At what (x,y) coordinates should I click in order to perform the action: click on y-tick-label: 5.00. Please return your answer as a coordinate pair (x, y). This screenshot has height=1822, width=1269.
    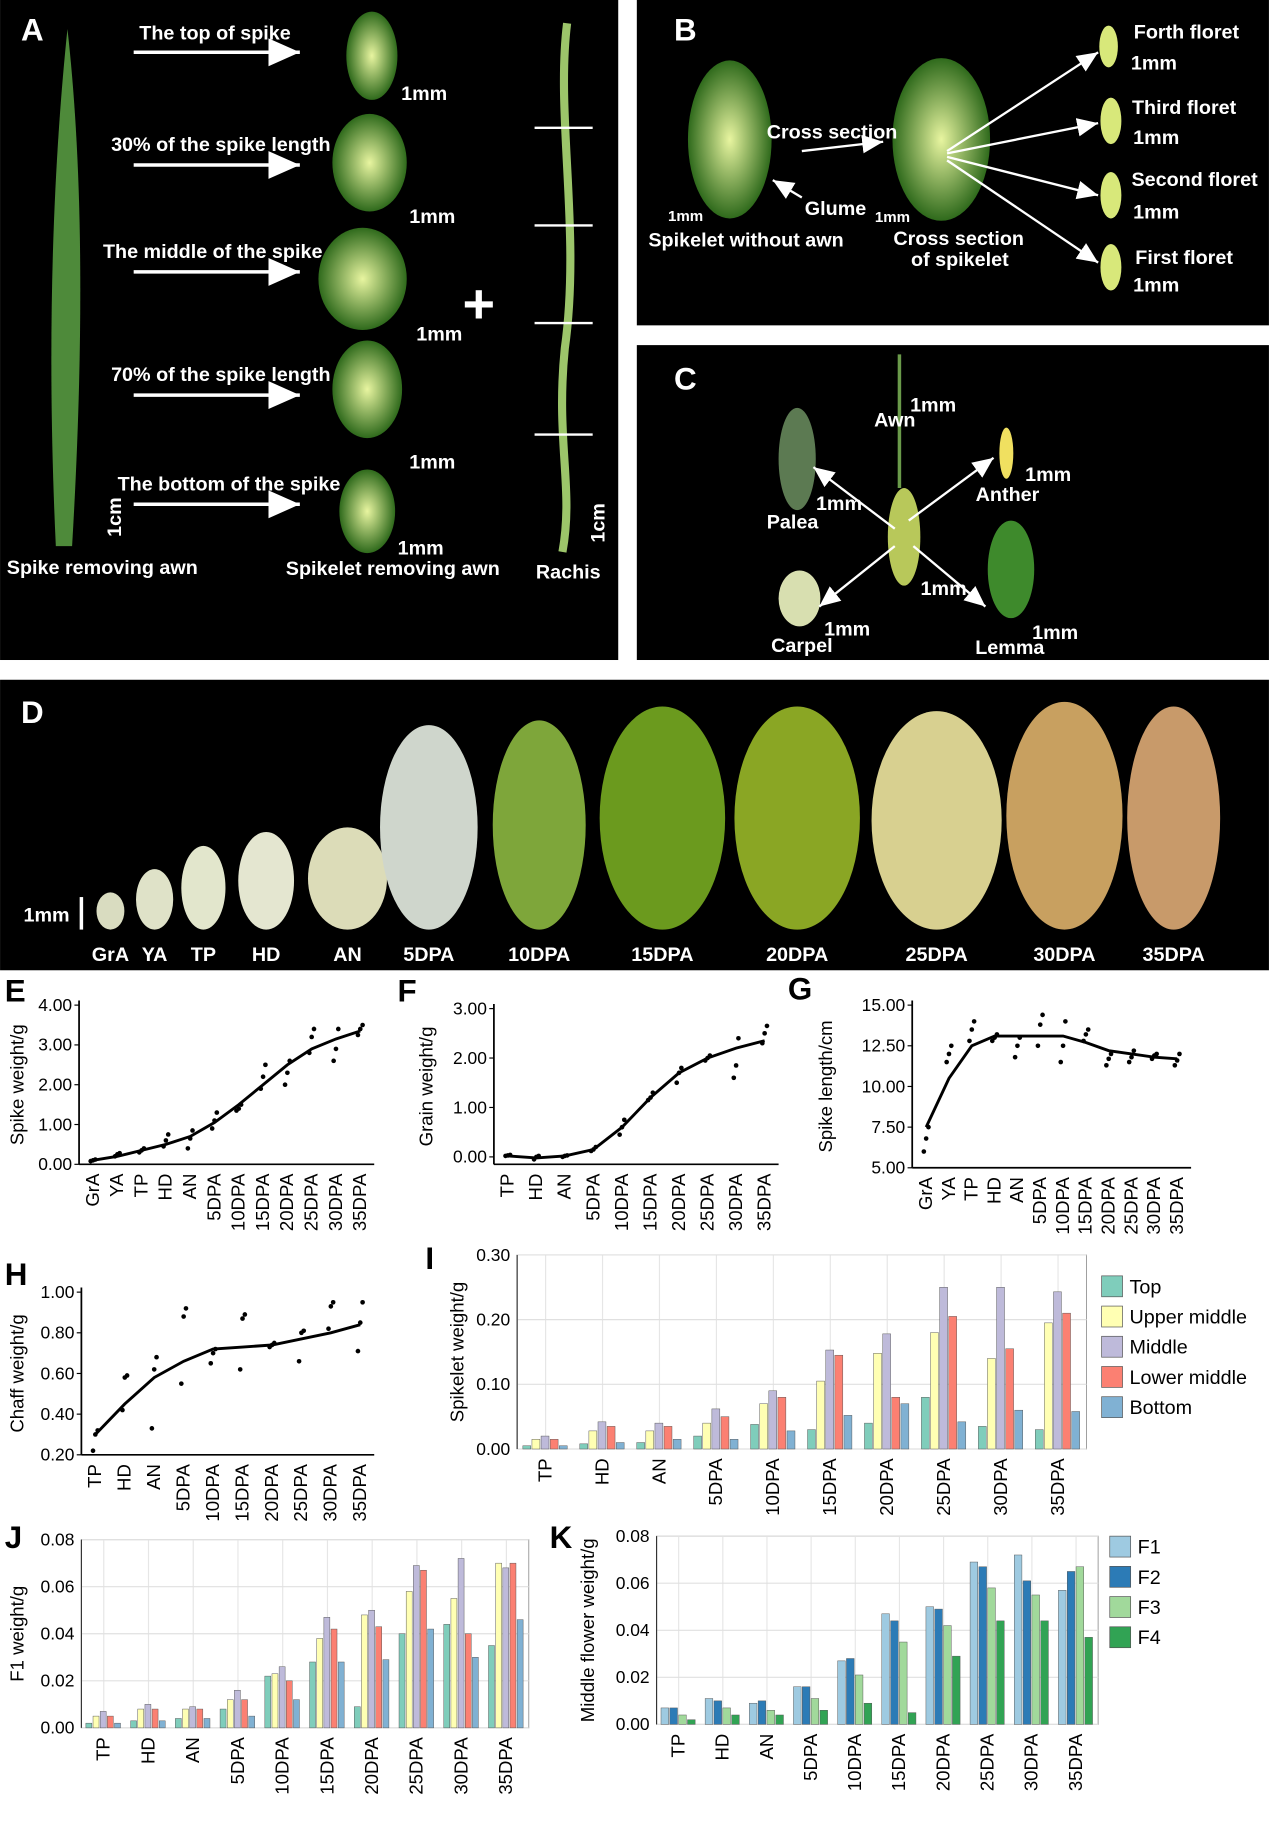
    Looking at the image, I should click on (888, 1168).